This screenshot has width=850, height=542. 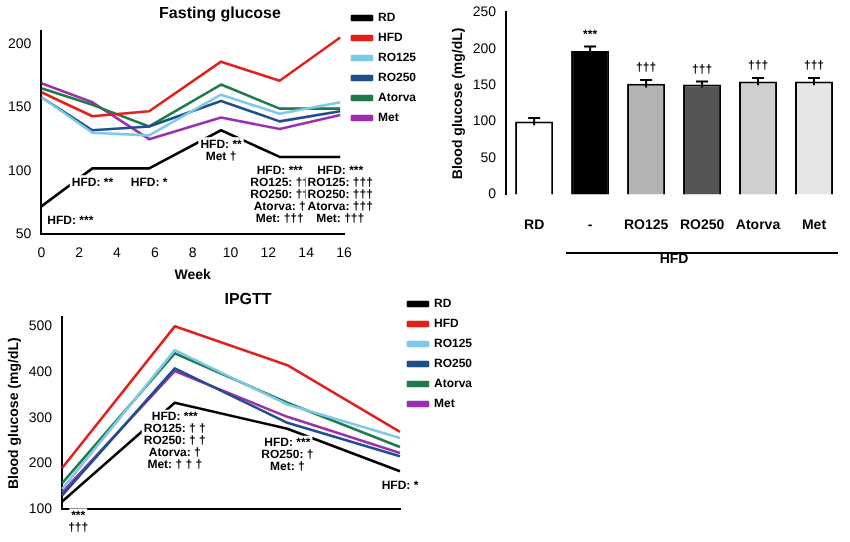 What do you see at coordinates (220, 13) in the screenshot?
I see `chart-title: Fasting glucose` at bounding box center [220, 13].